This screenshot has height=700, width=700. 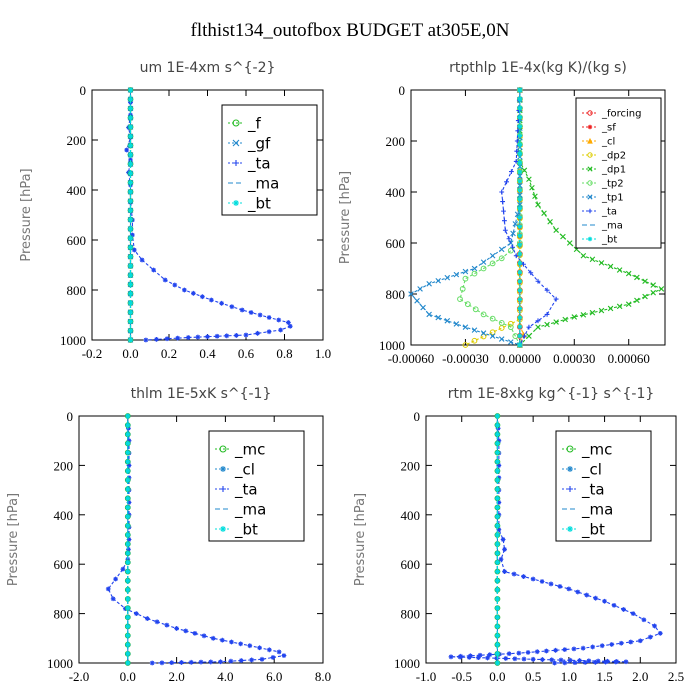 I want to click on series-dp2, so click(x=492, y=217).